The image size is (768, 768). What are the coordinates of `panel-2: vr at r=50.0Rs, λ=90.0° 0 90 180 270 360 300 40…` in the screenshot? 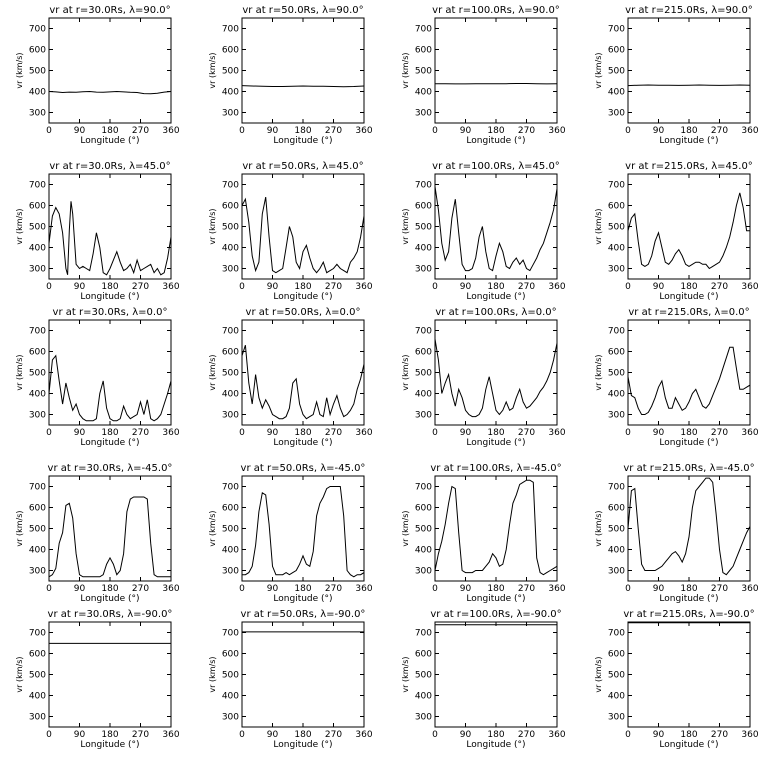 It's located at (290, 75).